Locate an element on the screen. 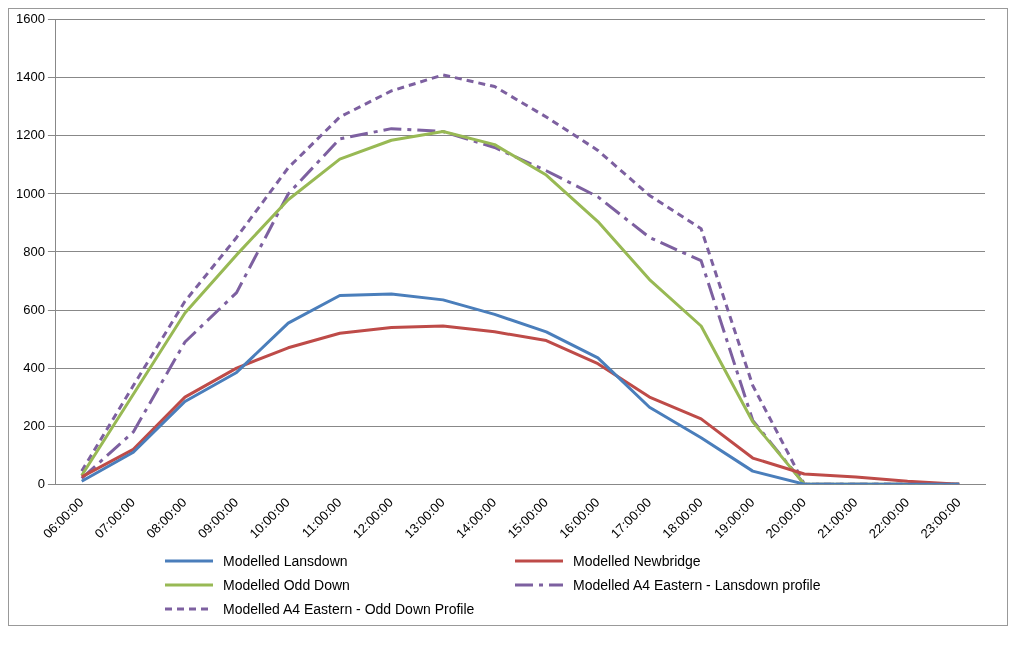 The width and height of the screenshot is (1017, 650). y-tick-label: 1200 is located at coordinates (30, 135).